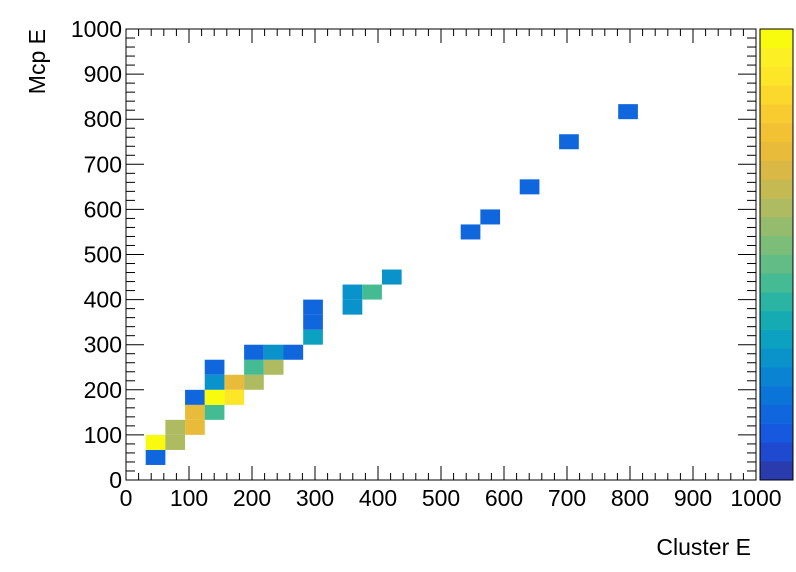 Image resolution: width=796 pixels, height=572 pixels. What do you see at coordinates (103, 345) in the screenshot?
I see `y-tick-label: 300` at bounding box center [103, 345].